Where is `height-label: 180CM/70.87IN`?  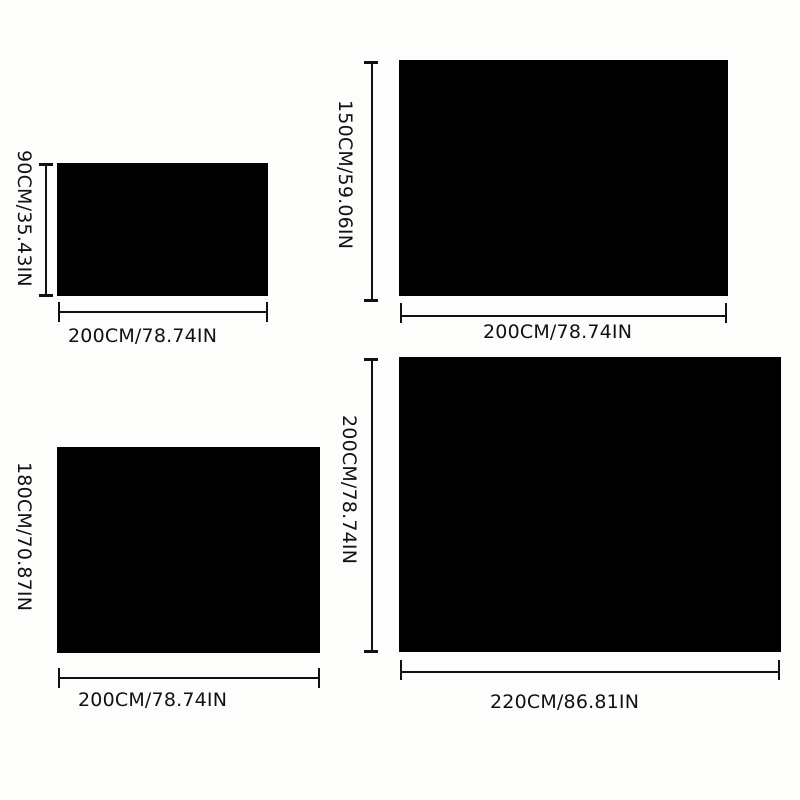 height-label: 180CM/70.87IN is located at coordinates (24, 537).